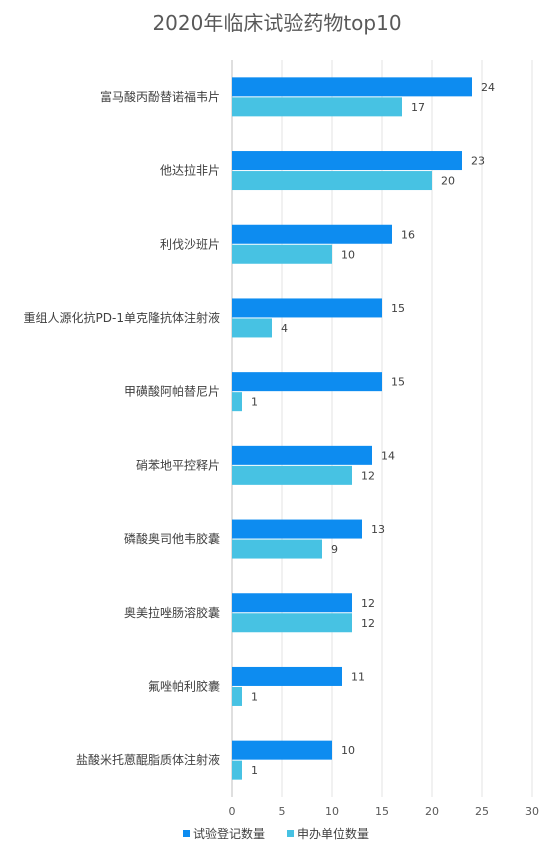 The width and height of the screenshot is (555, 859). What do you see at coordinates (418, 107) in the screenshot?
I see `data-label: 17` at bounding box center [418, 107].